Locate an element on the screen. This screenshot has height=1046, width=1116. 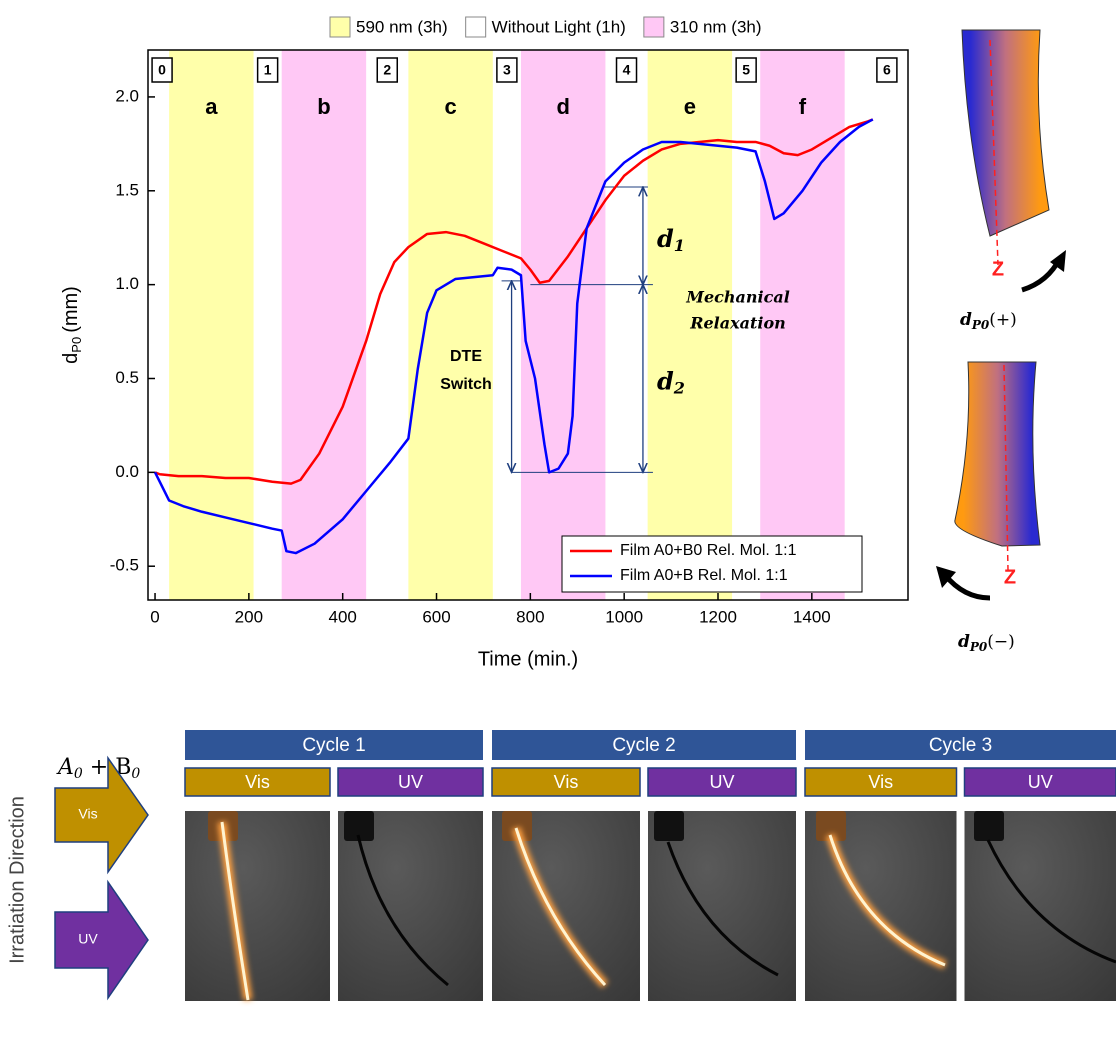
band-label: b is located at coordinates (323, 106).